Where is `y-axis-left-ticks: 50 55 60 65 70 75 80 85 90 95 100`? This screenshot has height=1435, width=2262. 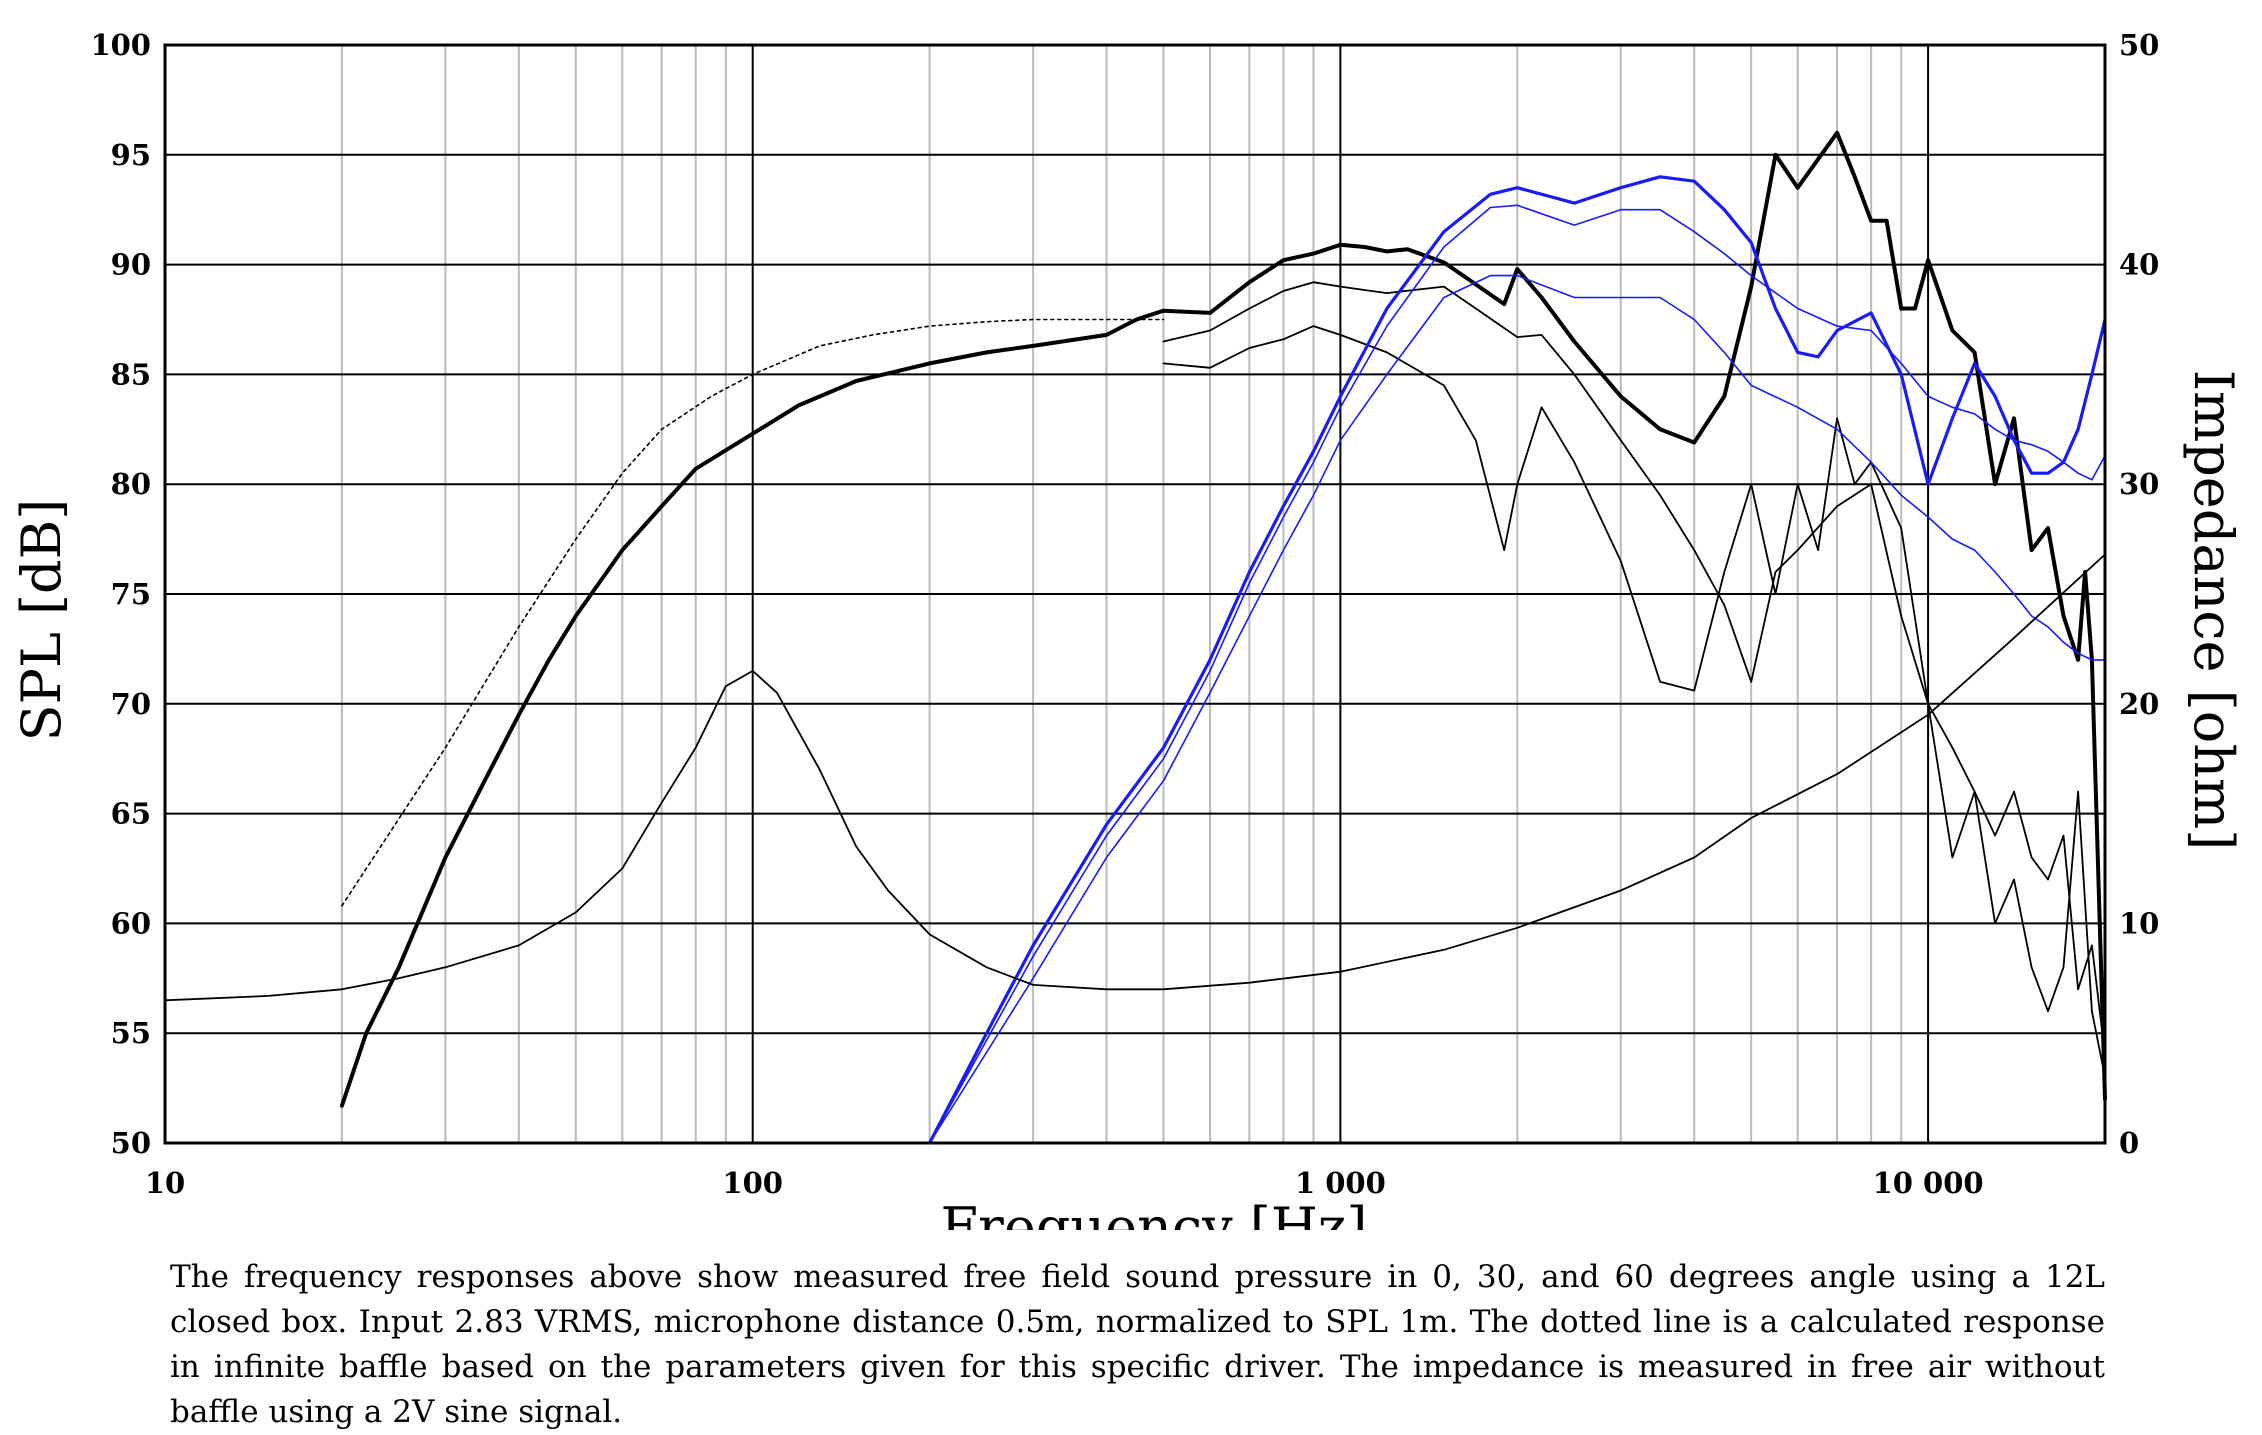 y-axis-left-ticks: 50 55 60 65 70 75 80 85 90 95 100 is located at coordinates (120, 594).